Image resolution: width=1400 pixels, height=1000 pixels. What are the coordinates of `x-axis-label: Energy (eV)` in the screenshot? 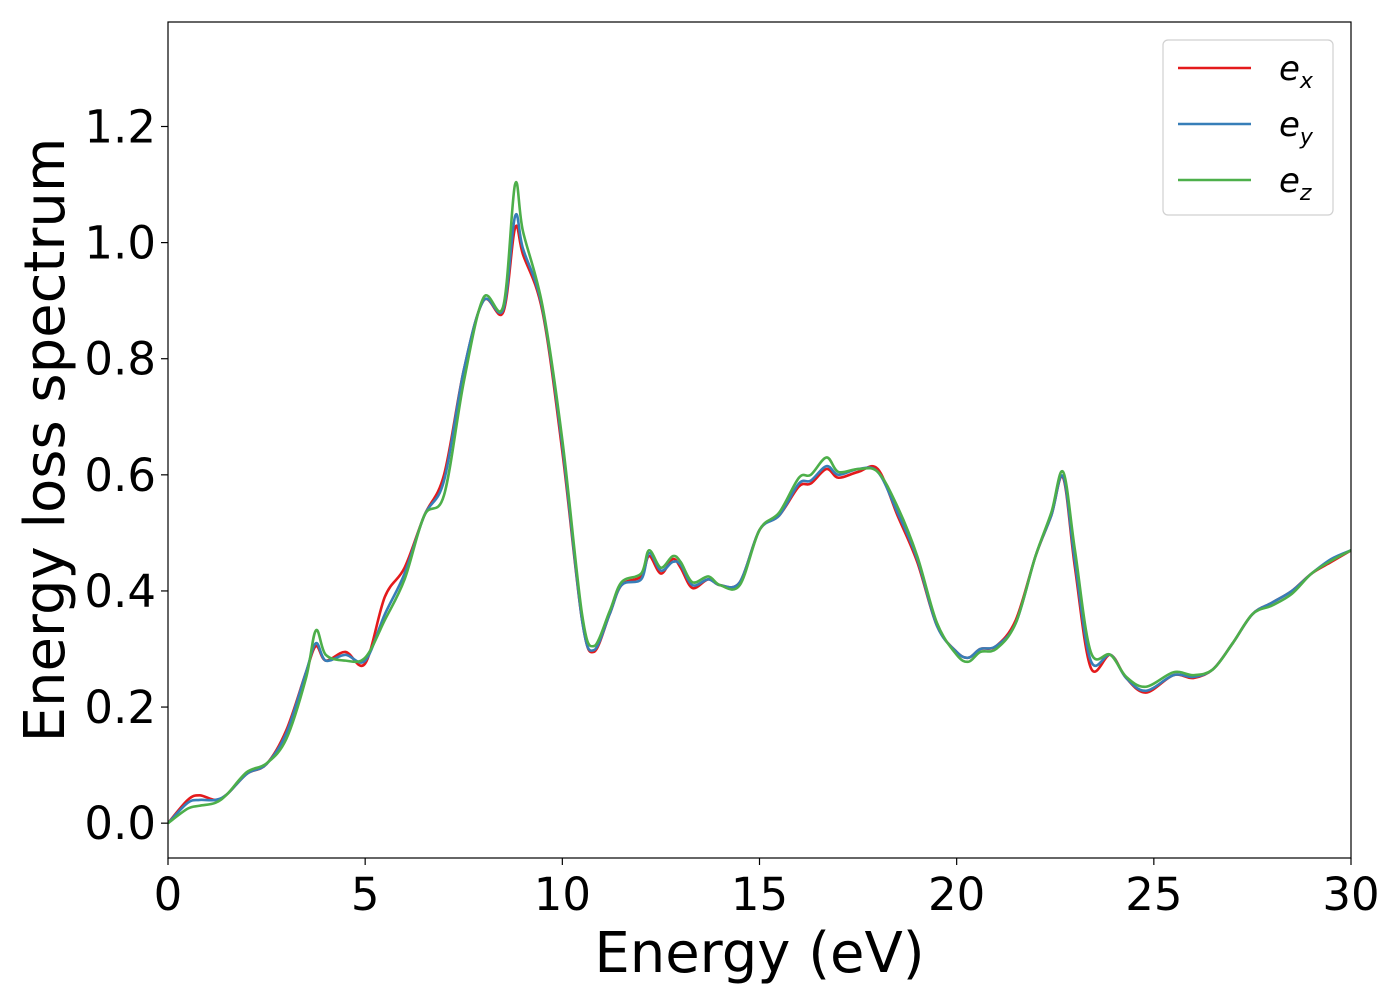 It's located at (759, 953).